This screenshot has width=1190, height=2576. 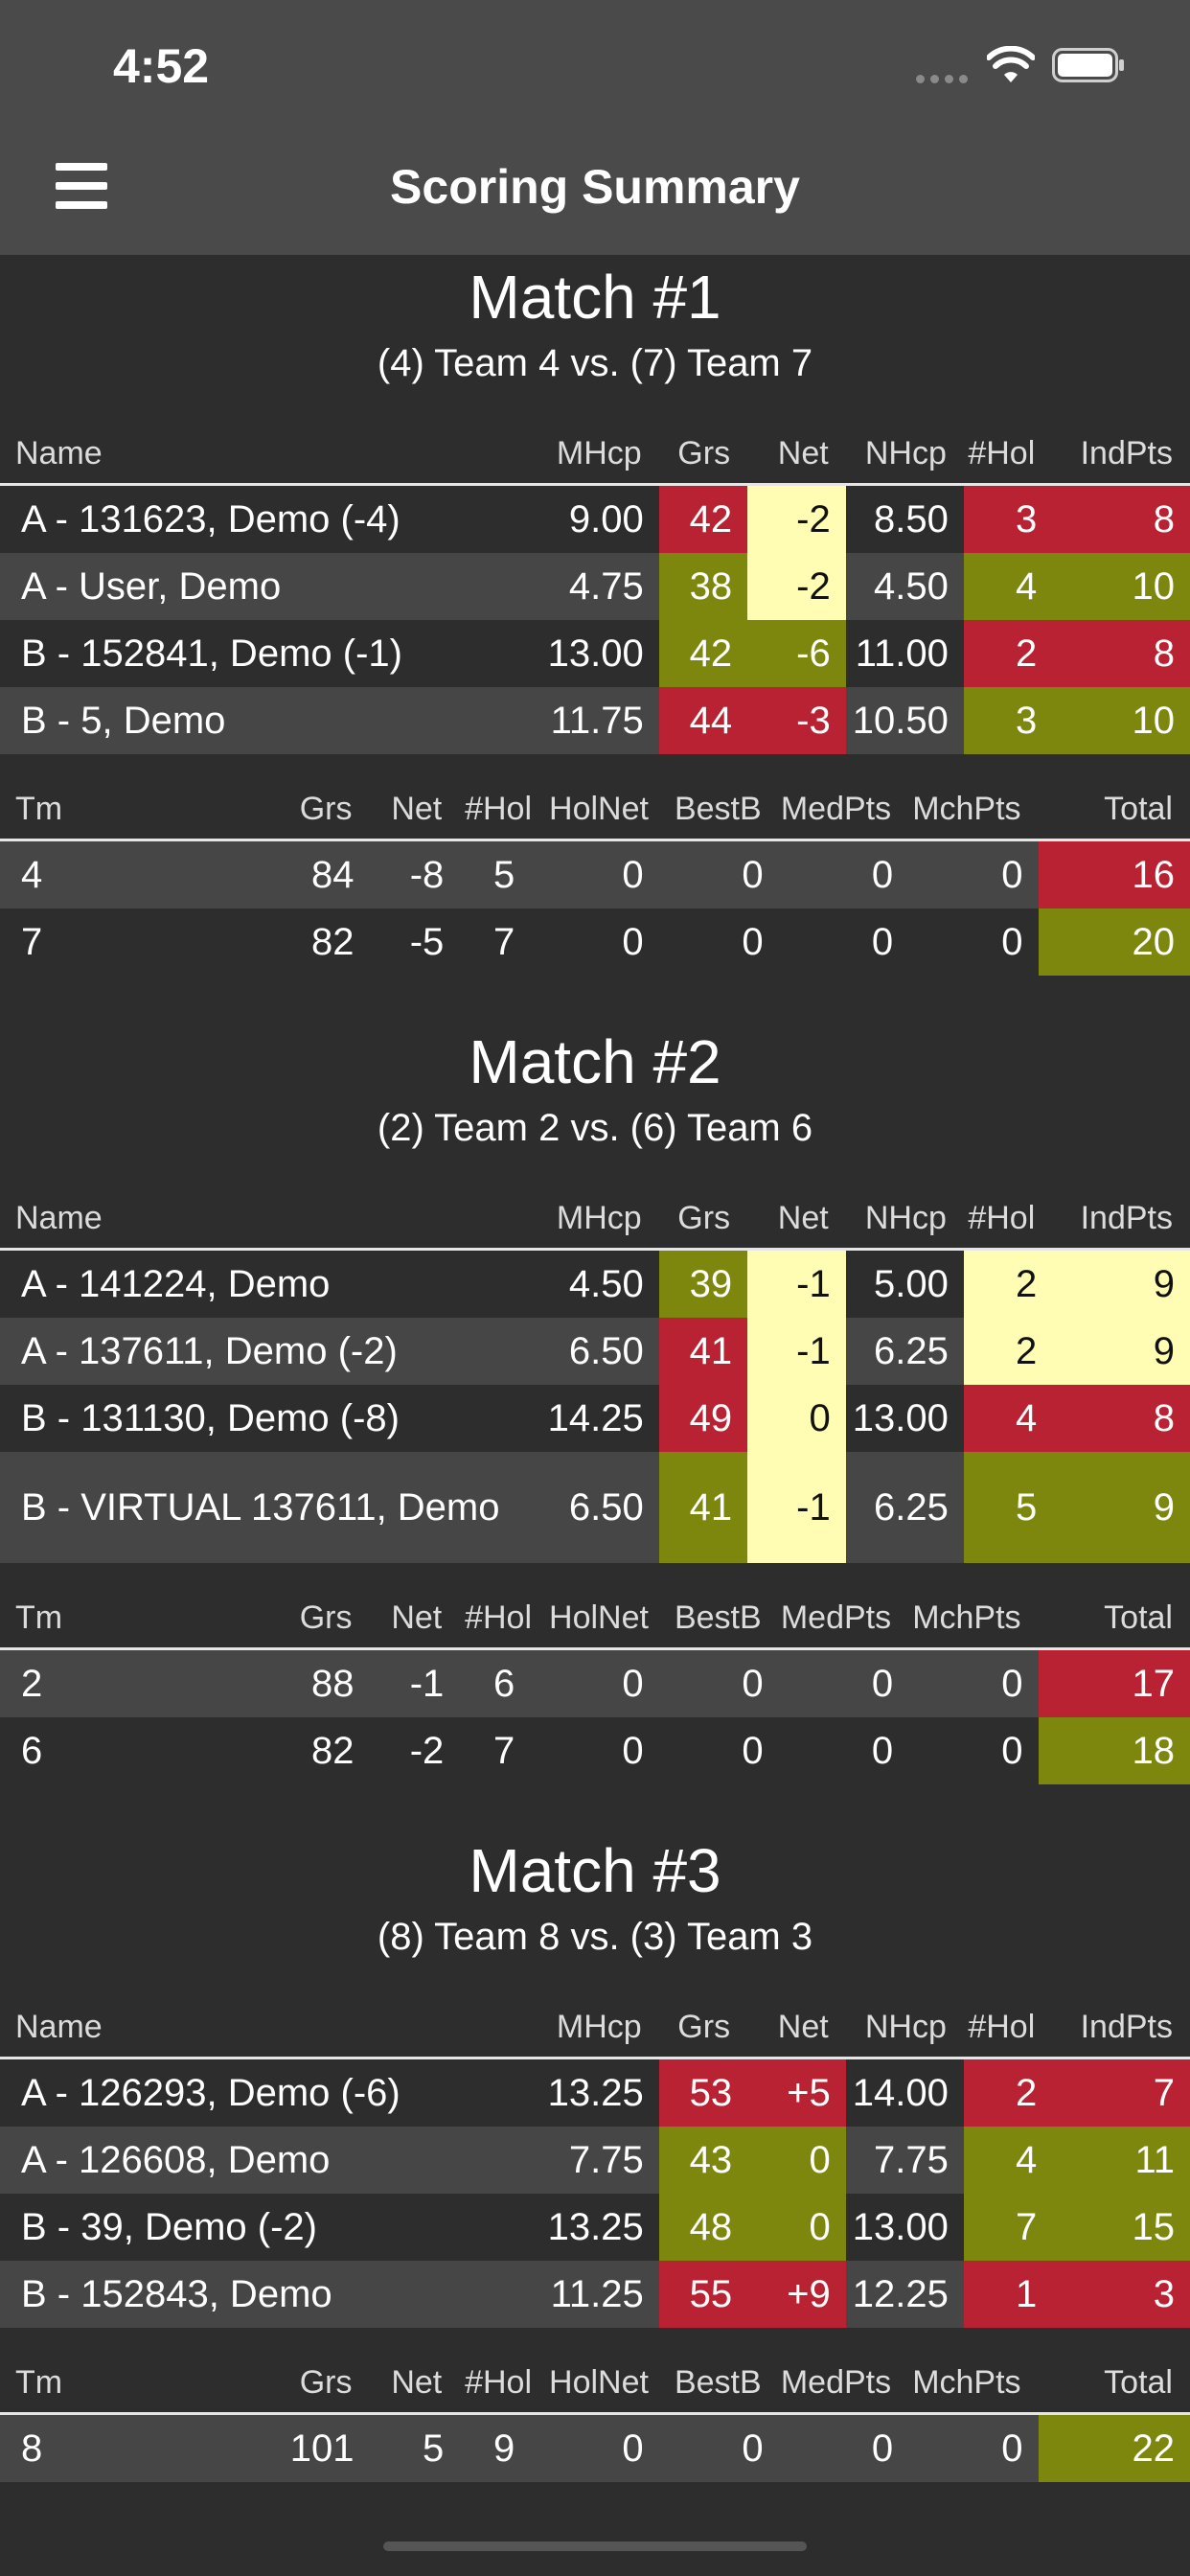 What do you see at coordinates (796, 1507) in the screenshot?
I see `player-net: -1` at bounding box center [796, 1507].